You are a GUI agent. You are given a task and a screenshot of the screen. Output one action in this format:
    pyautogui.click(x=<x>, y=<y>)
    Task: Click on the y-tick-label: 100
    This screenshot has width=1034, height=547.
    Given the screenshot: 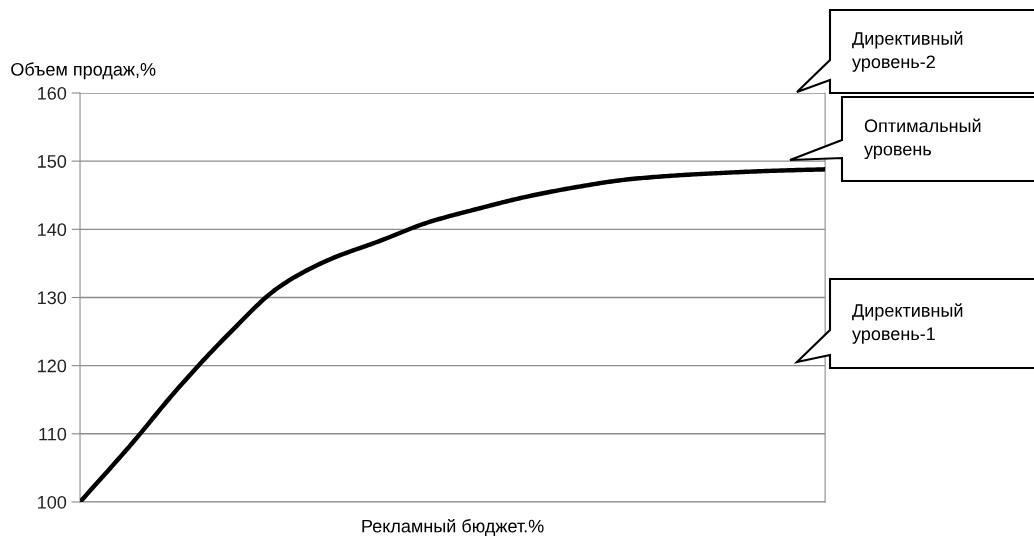 What is the action you would take?
    pyautogui.click(x=52, y=502)
    